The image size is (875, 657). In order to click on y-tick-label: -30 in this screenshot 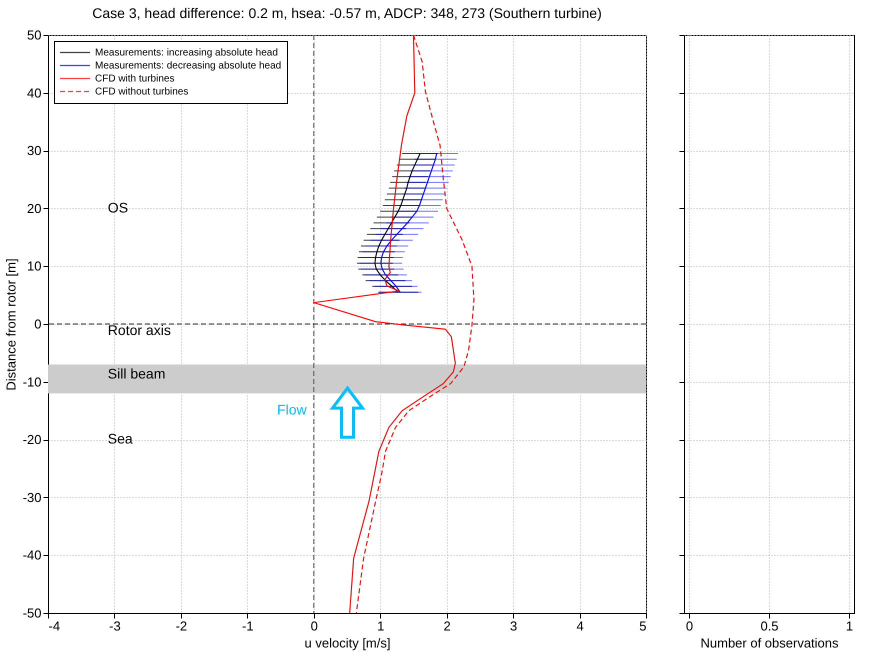, I will do `click(32, 497)`.